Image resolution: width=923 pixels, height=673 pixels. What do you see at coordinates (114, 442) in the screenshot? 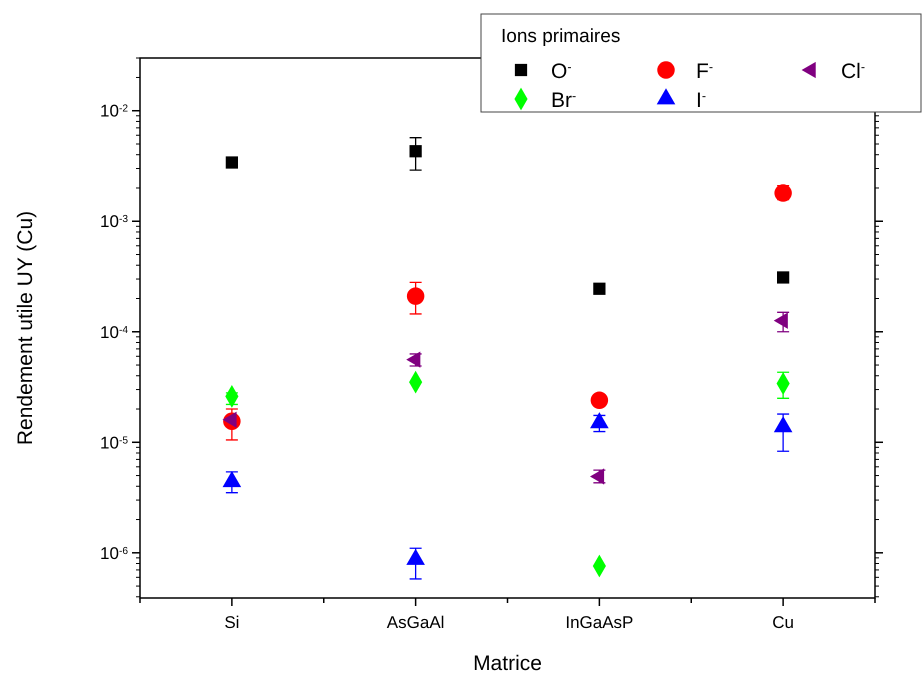
I see `y-tick-label: 10$^{-5}$` at bounding box center [114, 442].